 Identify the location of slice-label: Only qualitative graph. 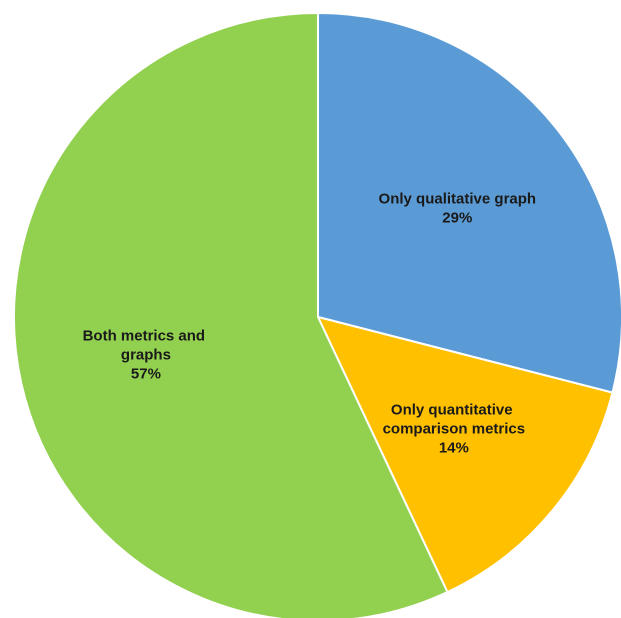
(458, 198).